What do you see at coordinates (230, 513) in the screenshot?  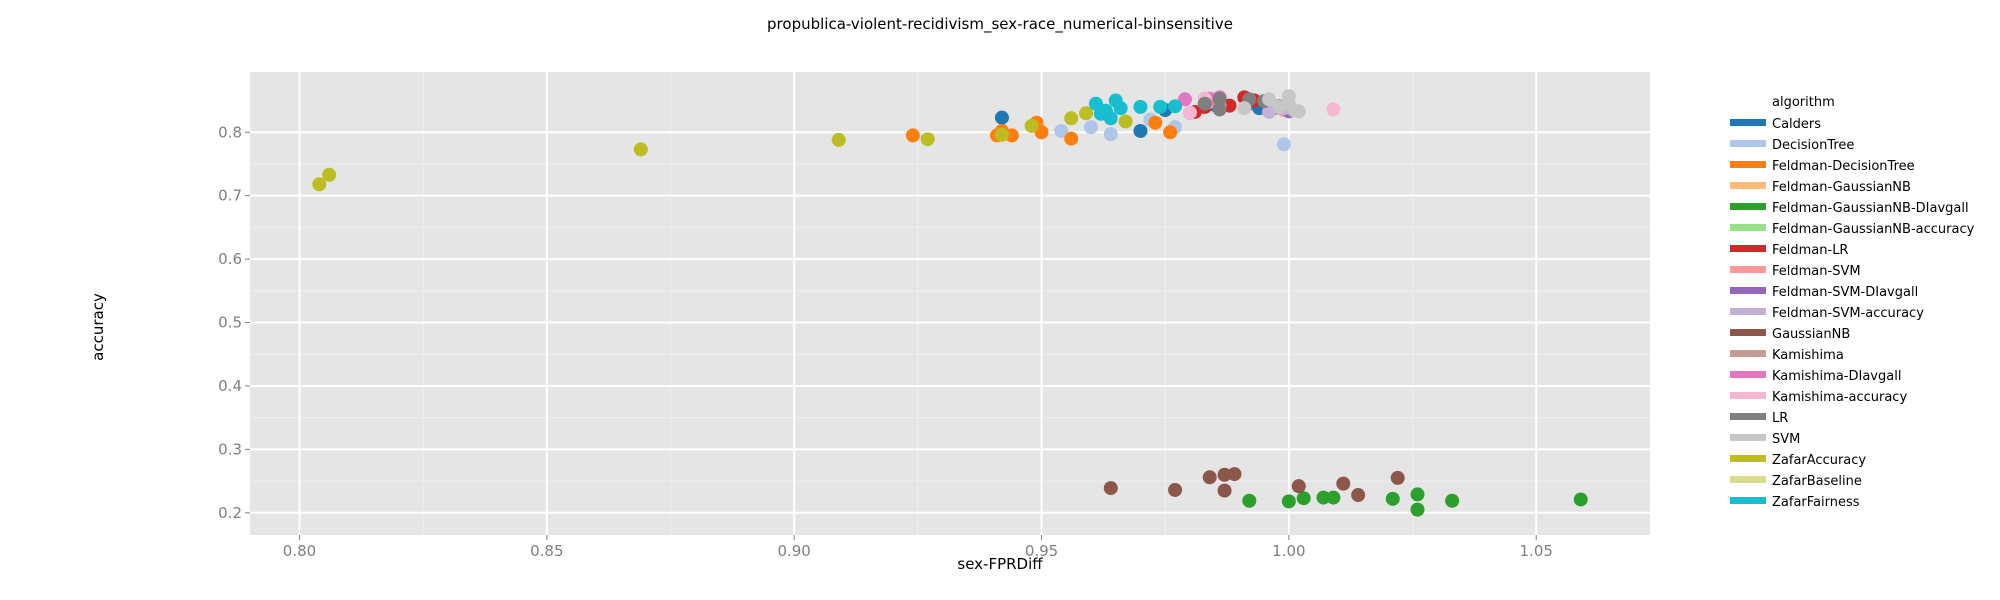 I see `y-tick-label: 0.2` at bounding box center [230, 513].